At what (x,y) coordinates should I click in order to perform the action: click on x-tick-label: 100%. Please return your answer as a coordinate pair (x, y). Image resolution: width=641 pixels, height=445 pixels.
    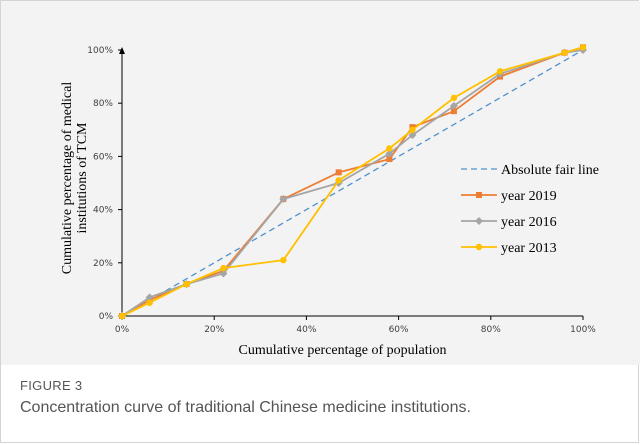
    Looking at the image, I should click on (583, 330).